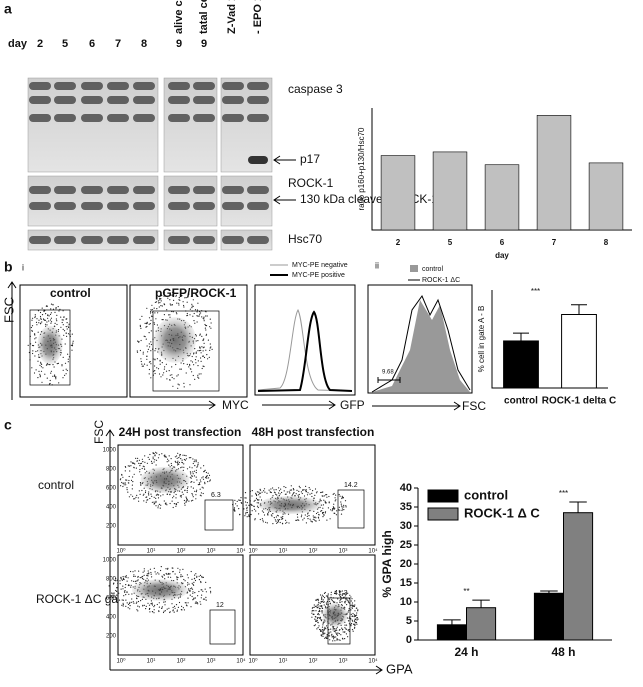 This screenshot has width=643, height=687. Describe the element at coordinates (554, 173) in the screenshot. I see `bar` at that location.